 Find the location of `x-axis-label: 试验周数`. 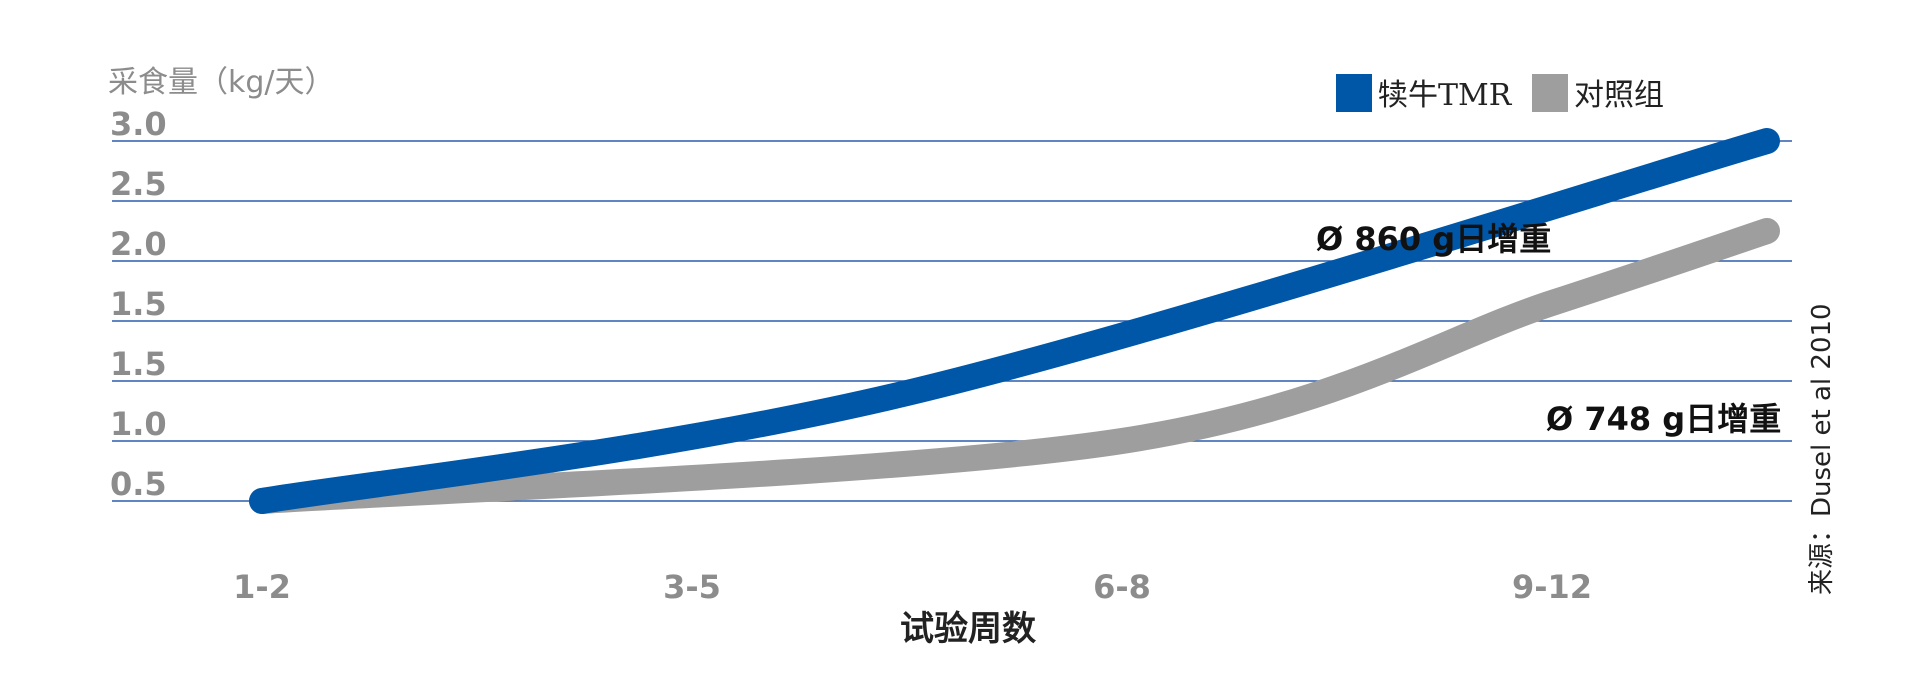

x-axis-label: 试验周数 is located at coordinates (968, 629).